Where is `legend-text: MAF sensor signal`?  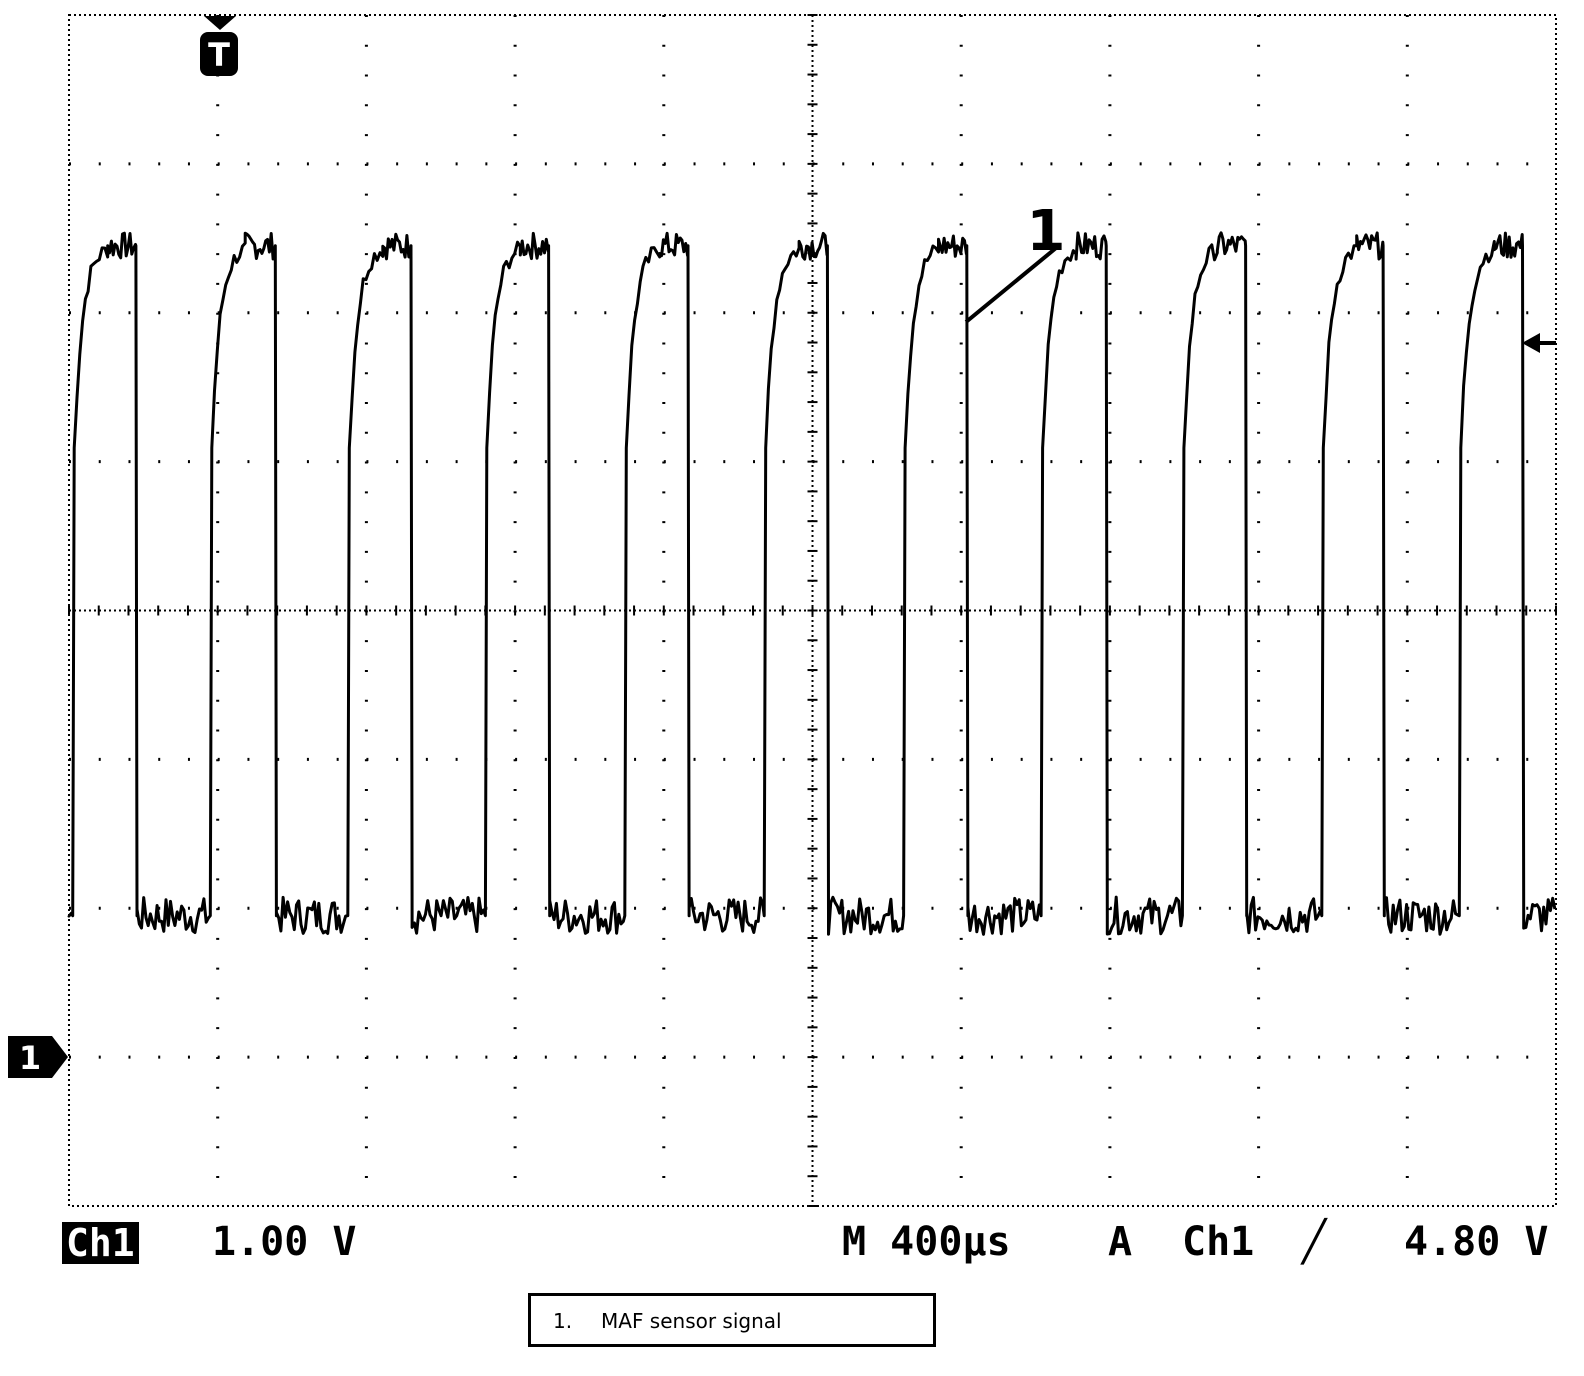
legend-text: MAF sensor signal is located at coordinates (691, 1321).